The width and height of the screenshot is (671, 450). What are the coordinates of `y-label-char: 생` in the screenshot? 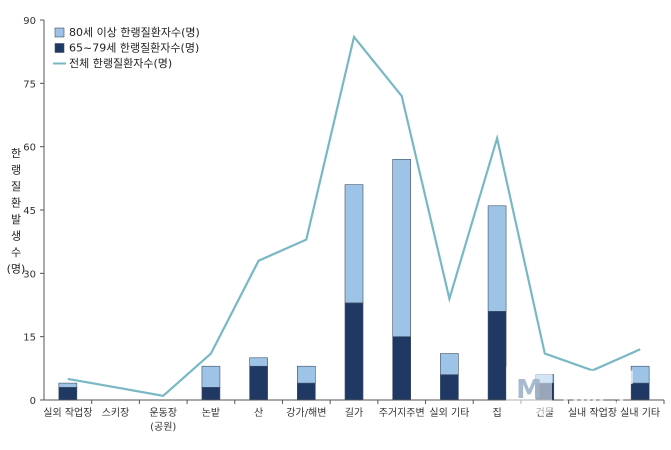 It's located at (16, 236).